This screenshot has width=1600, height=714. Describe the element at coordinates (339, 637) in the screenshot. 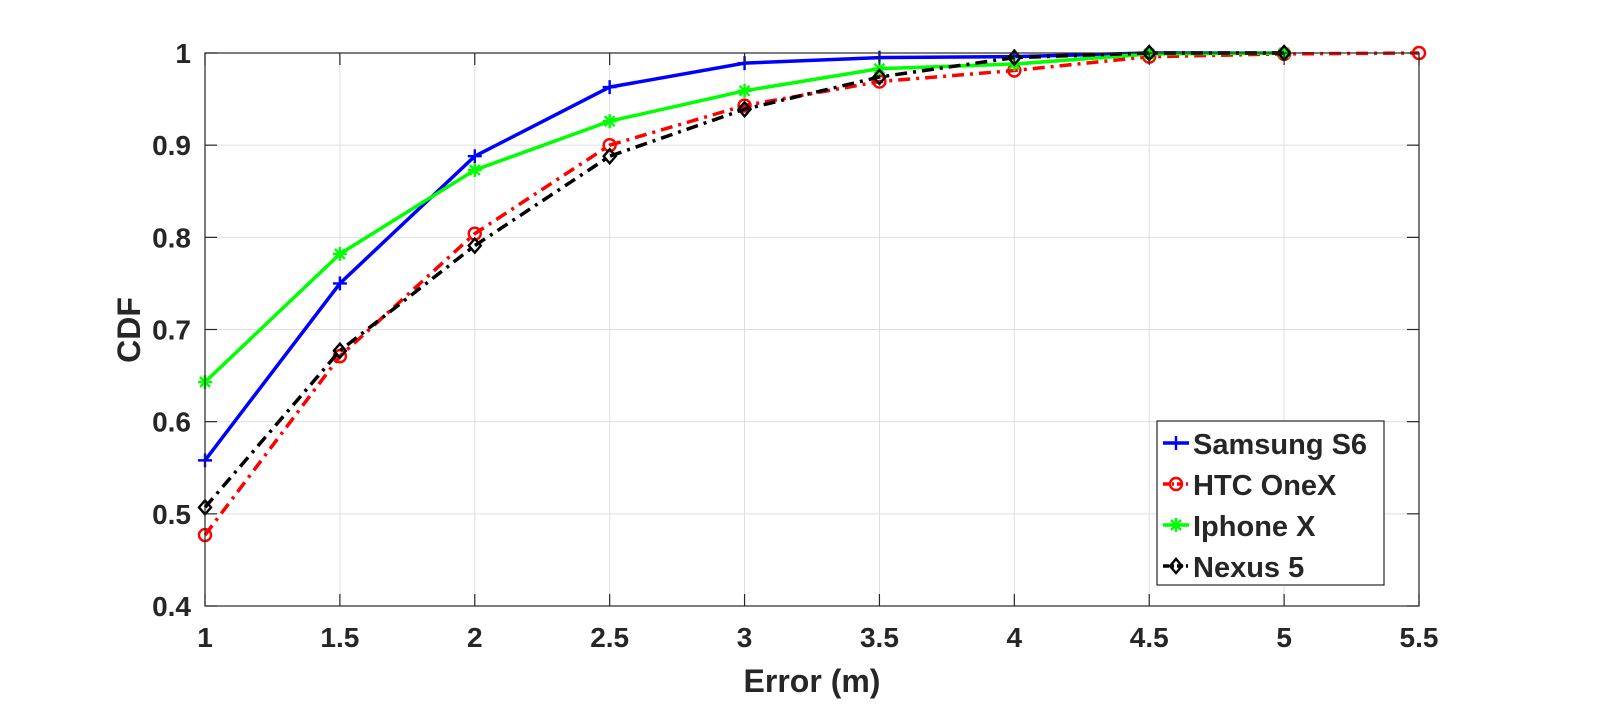

I see `x-tick-label: 1.5` at that location.